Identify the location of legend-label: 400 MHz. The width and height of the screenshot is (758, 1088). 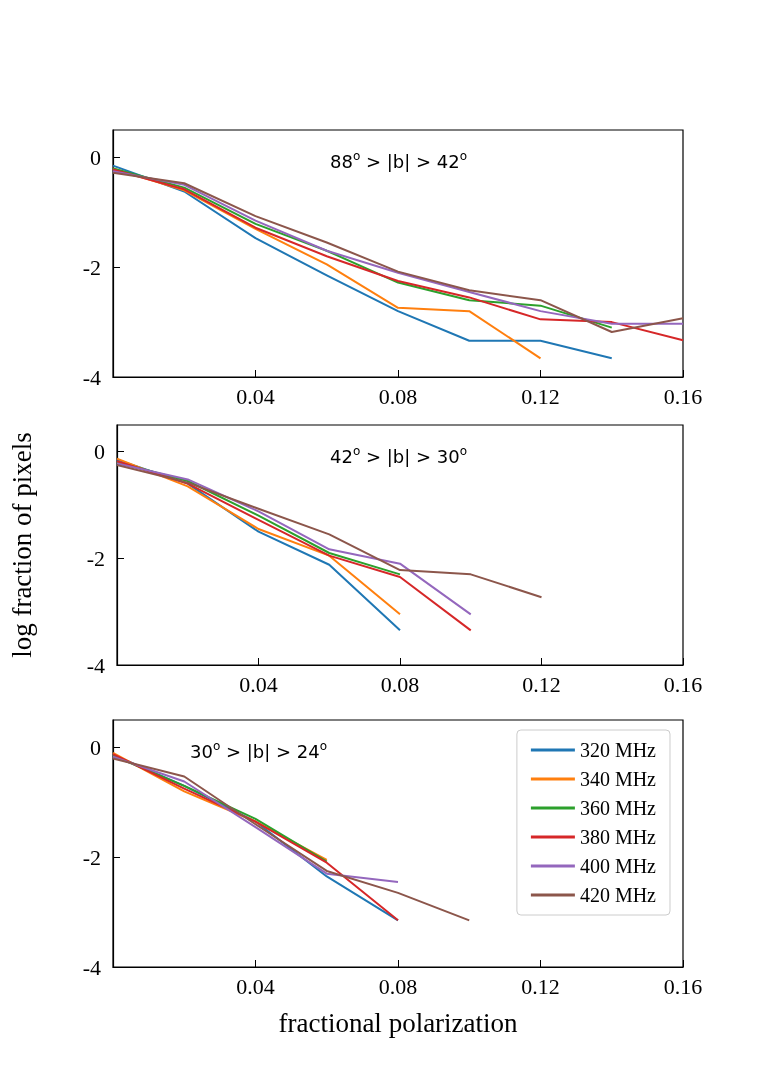
(618, 866).